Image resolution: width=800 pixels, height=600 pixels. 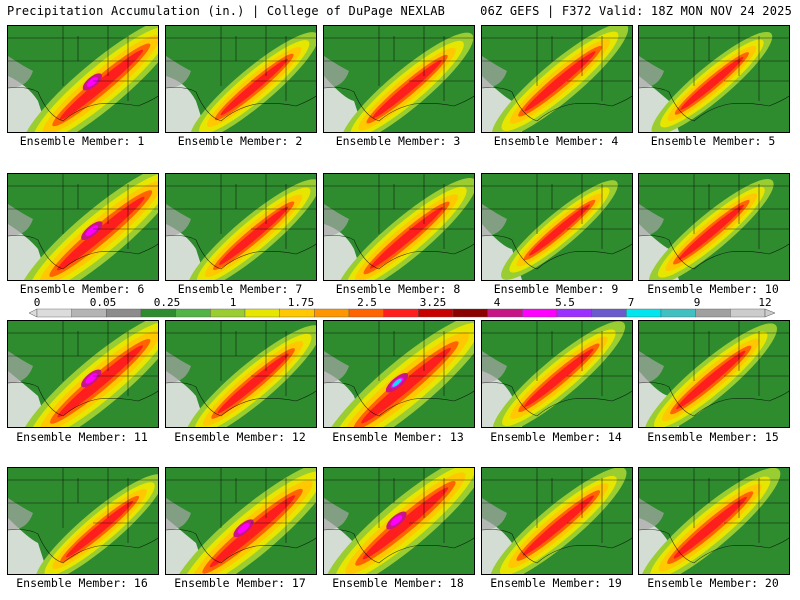 What do you see at coordinates (713, 437) in the screenshot?
I see `member-label-15: Ensemble Member: 15` at bounding box center [713, 437].